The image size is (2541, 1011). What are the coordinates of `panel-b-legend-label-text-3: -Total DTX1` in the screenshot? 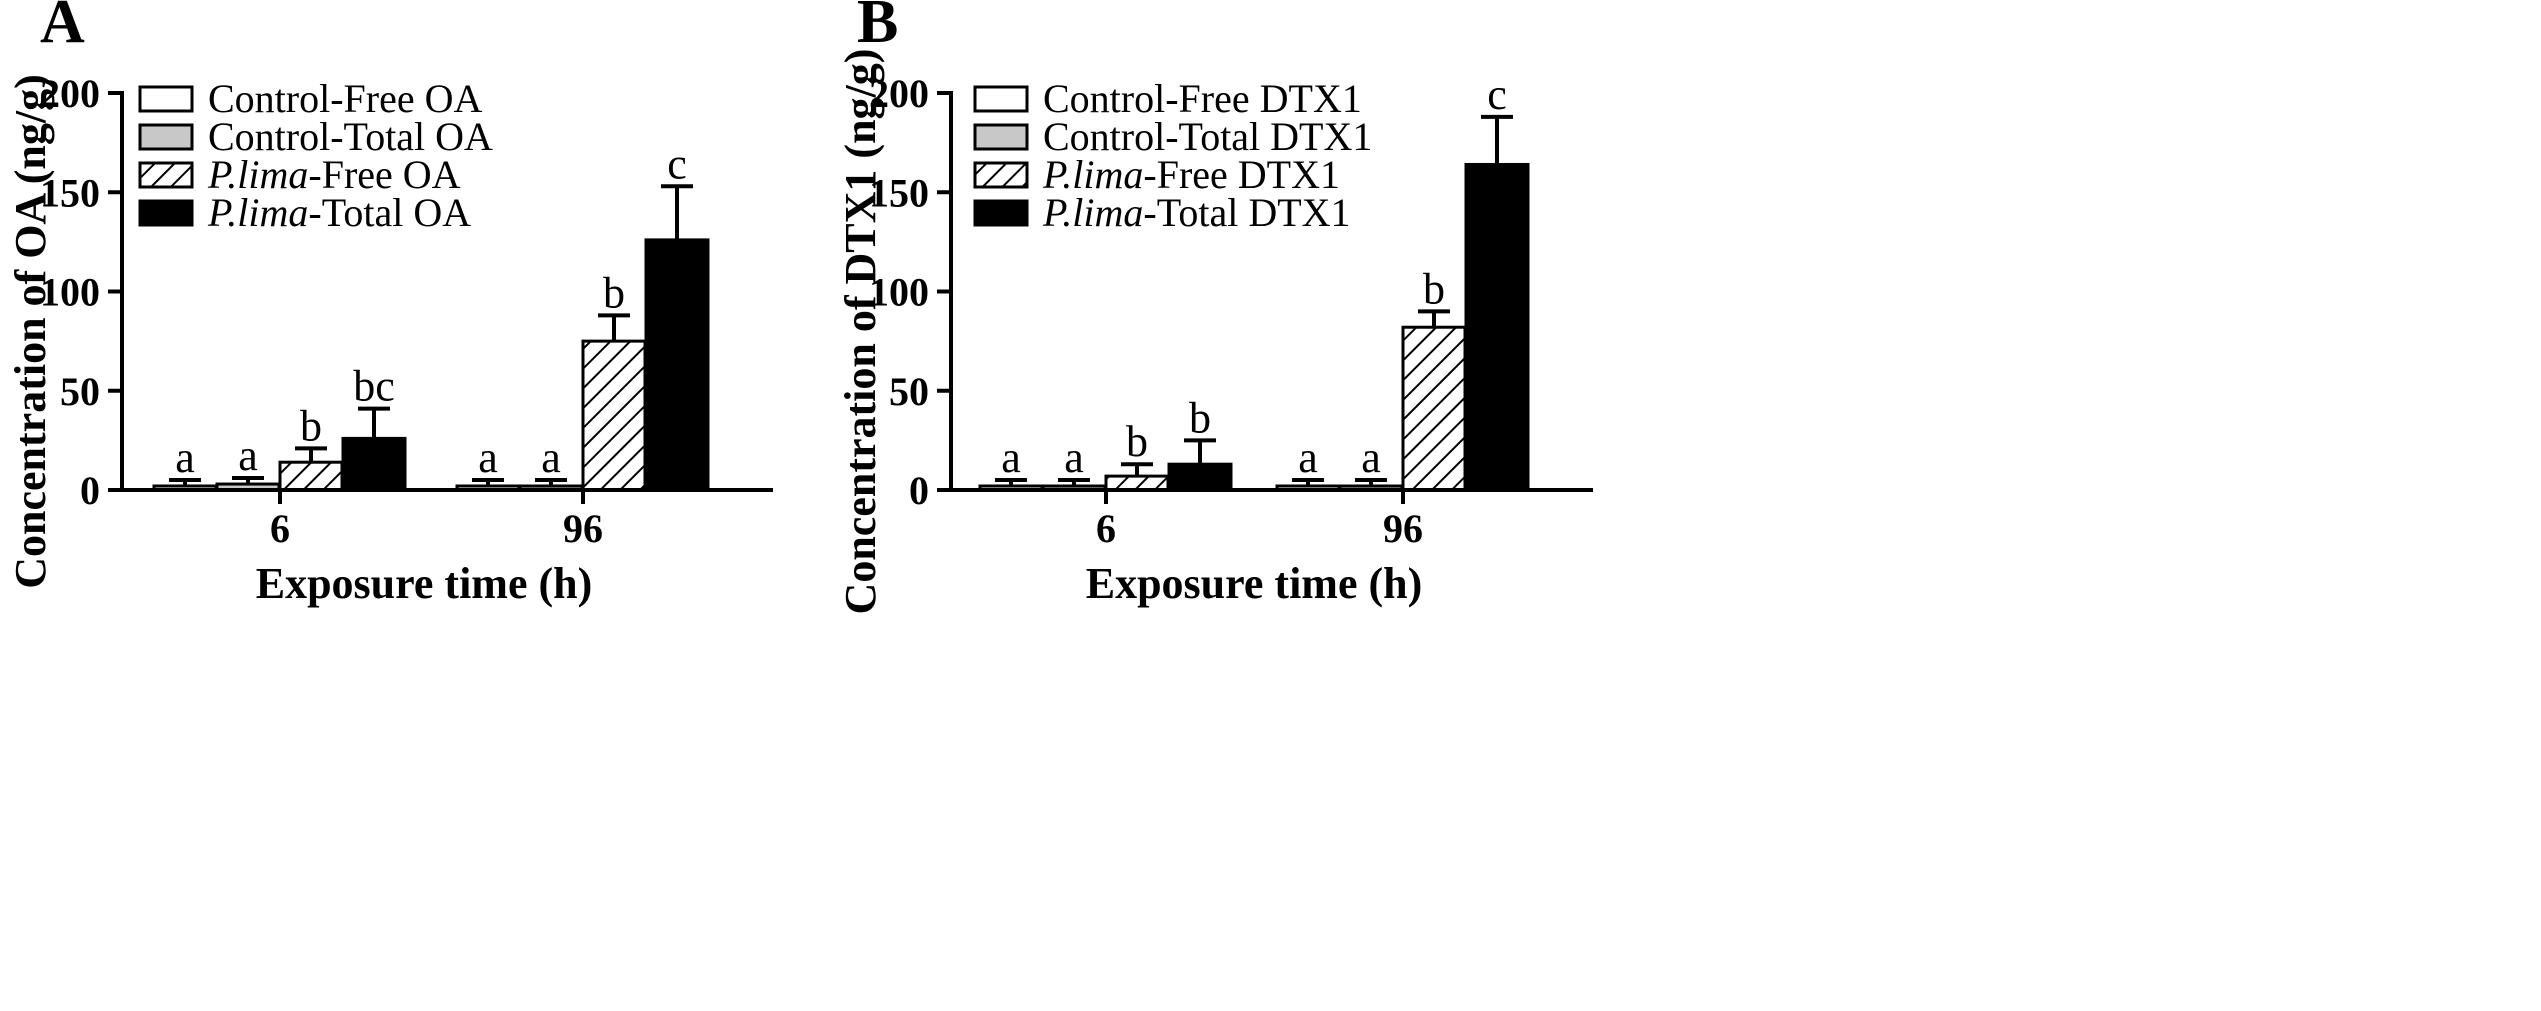 It's located at (1246, 212).